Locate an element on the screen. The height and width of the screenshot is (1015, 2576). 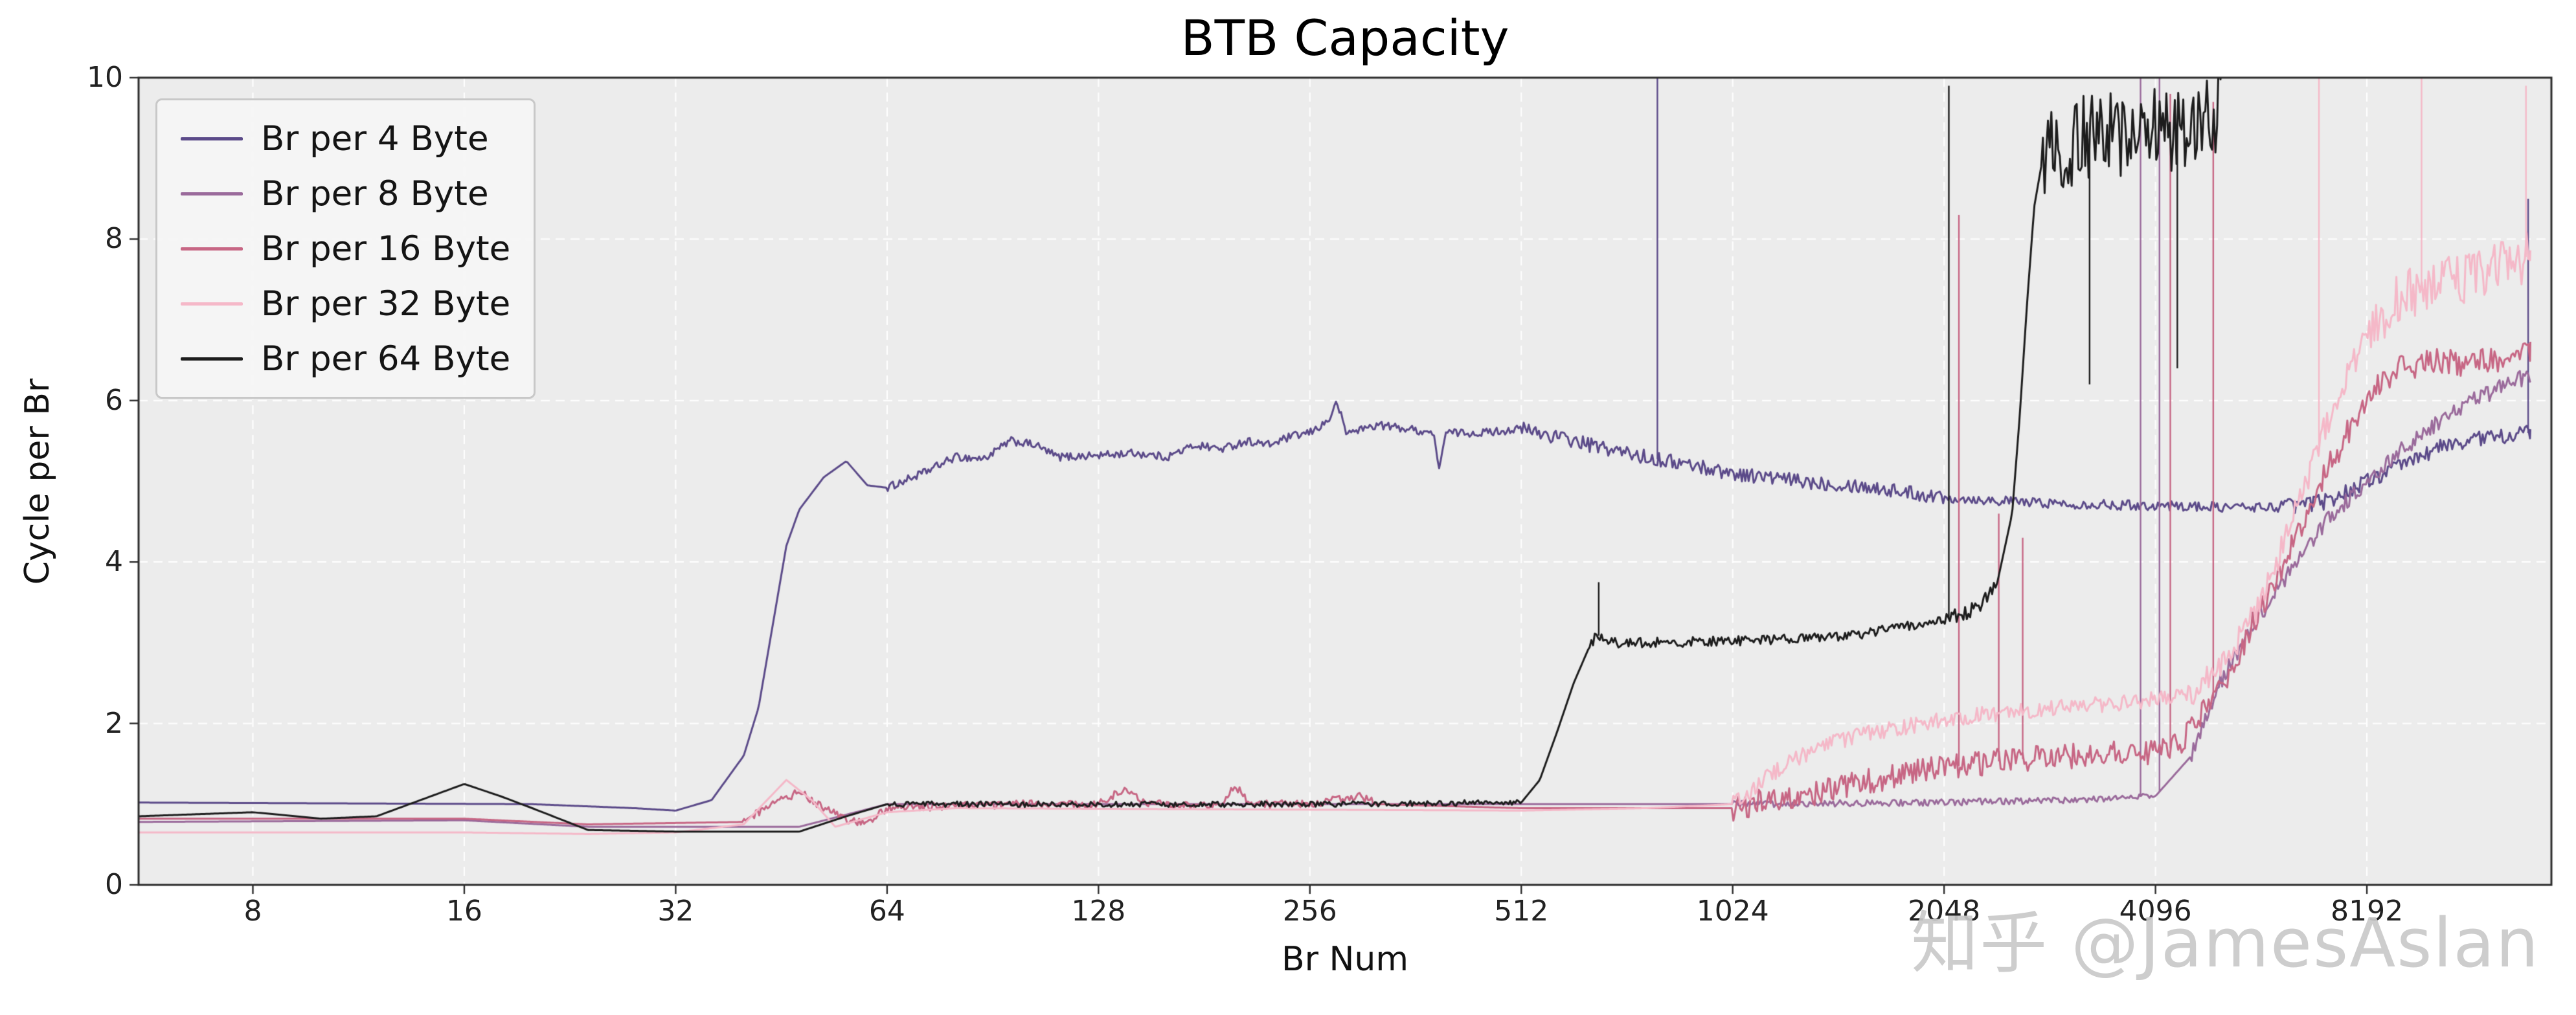
y-tick-label-8: 8 is located at coordinates (114, 239).